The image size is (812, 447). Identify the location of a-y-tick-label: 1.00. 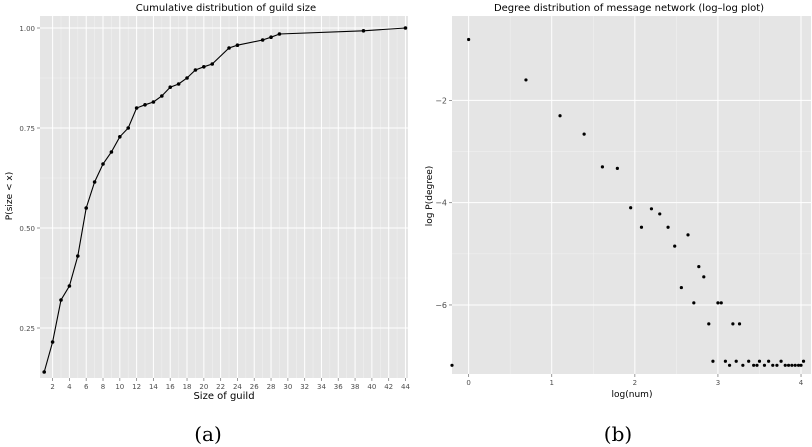
(27, 29).